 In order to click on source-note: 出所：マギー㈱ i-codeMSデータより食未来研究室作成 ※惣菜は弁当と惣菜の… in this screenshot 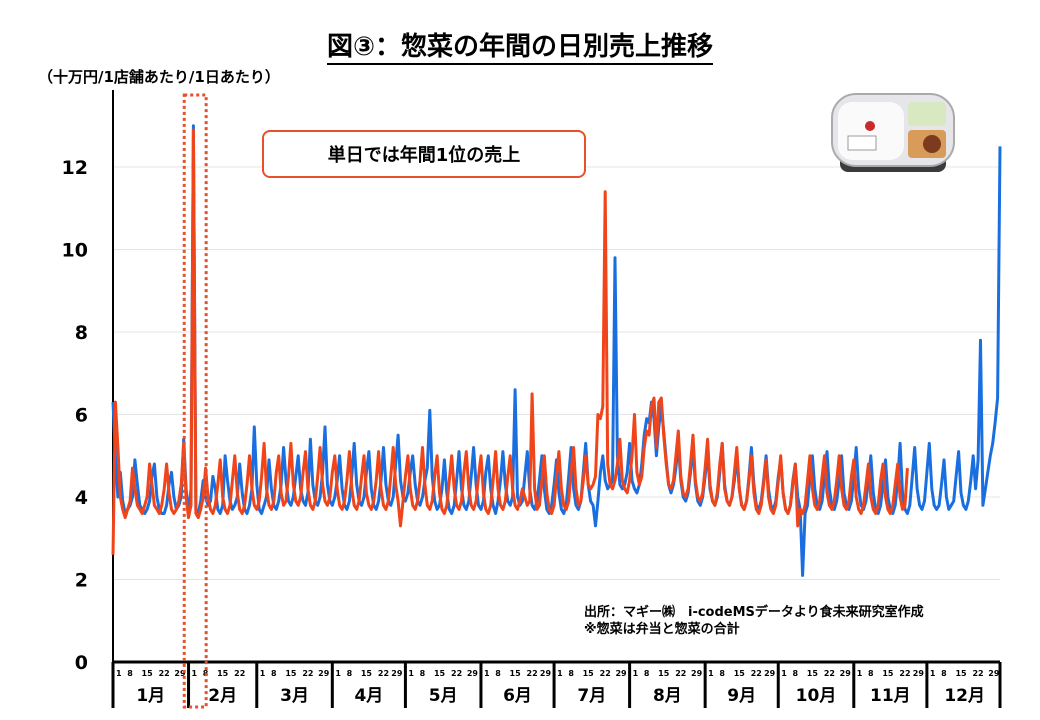, I will do `click(754, 621)`.